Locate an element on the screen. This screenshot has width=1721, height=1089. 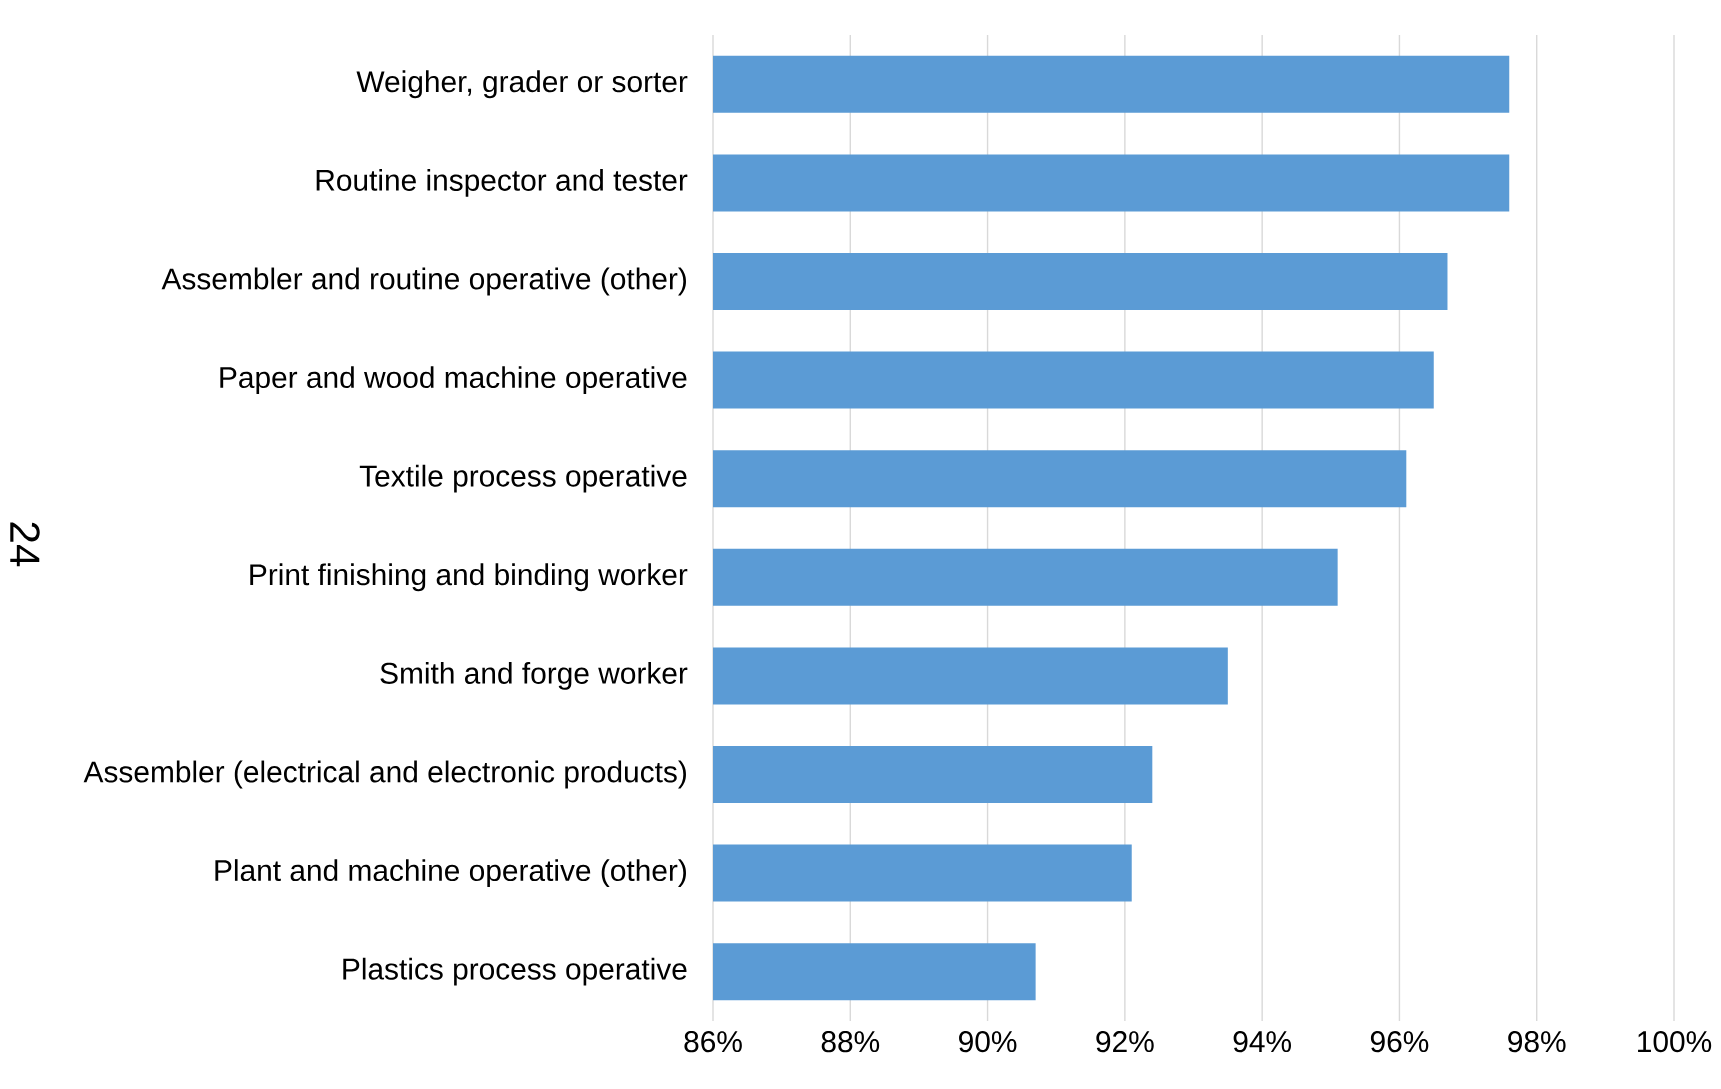
y-tick-label: Assembler (electrical and electronic products) is located at coordinates (384, 774).